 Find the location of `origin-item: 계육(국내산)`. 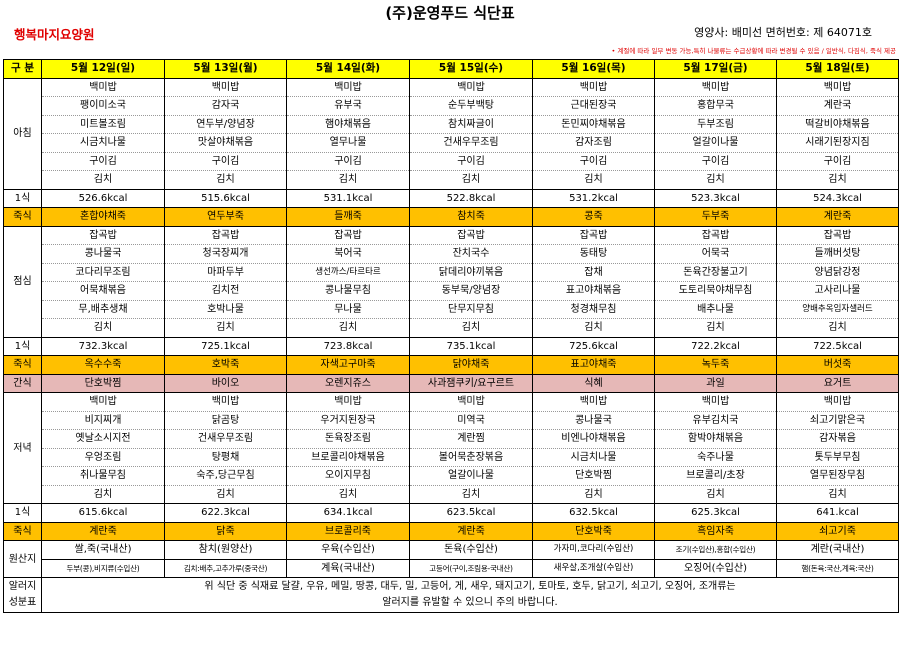

origin-item: 계육(국내산) is located at coordinates (348, 568).